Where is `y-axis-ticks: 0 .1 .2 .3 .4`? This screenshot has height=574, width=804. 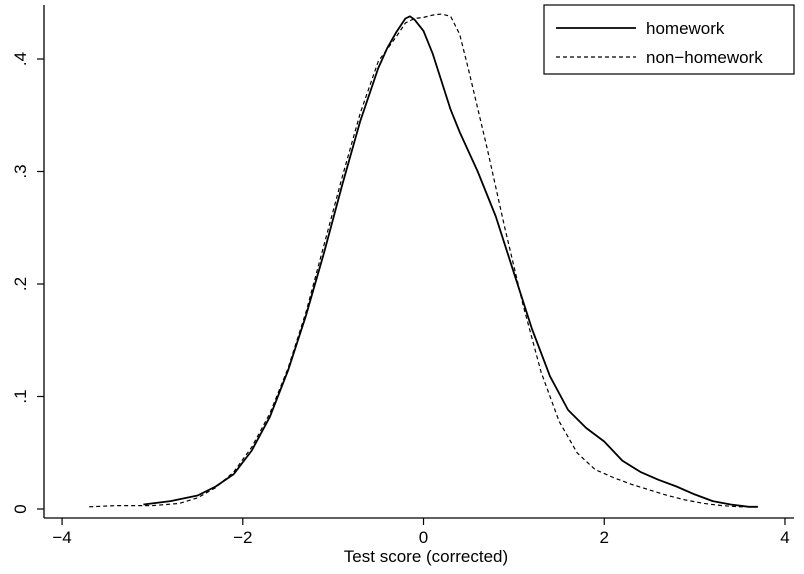 y-axis-ticks: 0 .1 .2 .3 .4 is located at coordinates (27, 283).